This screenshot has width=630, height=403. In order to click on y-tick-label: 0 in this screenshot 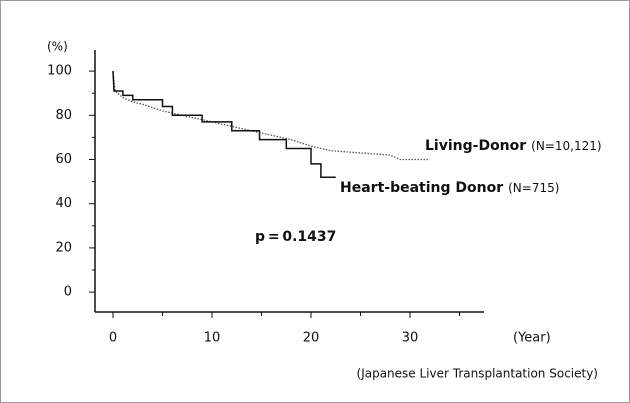, I will do `click(68, 292)`.